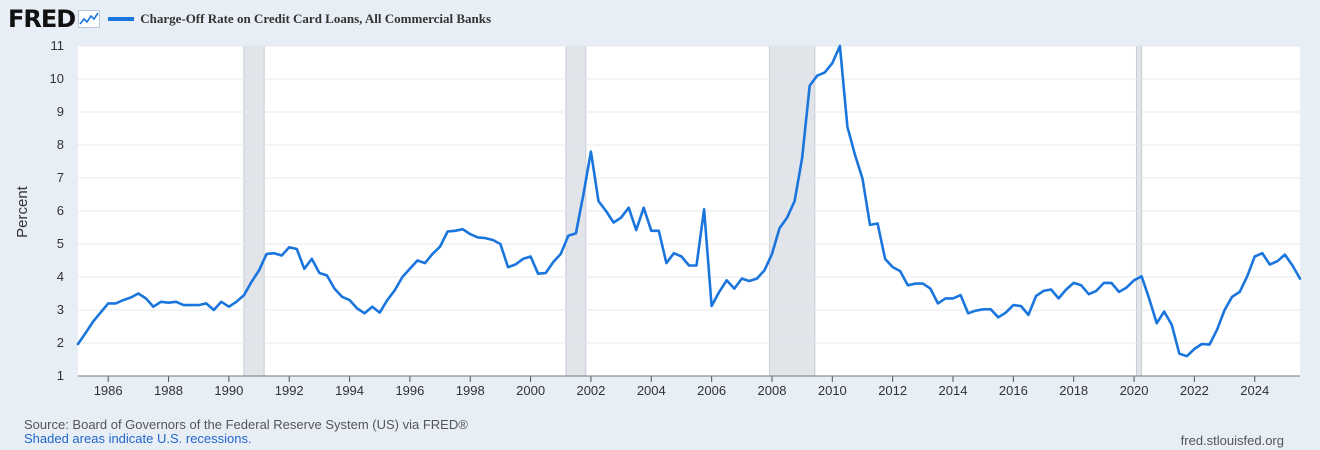 The width and height of the screenshot is (1320, 450). What do you see at coordinates (651, 390) in the screenshot?
I see `x-tick-label: 2004` at bounding box center [651, 390].